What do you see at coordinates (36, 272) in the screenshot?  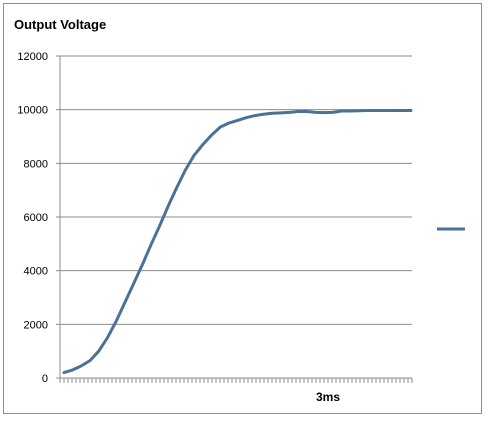 I see `y-tick-label-4000: 4000` at bounding box center [36, 272].